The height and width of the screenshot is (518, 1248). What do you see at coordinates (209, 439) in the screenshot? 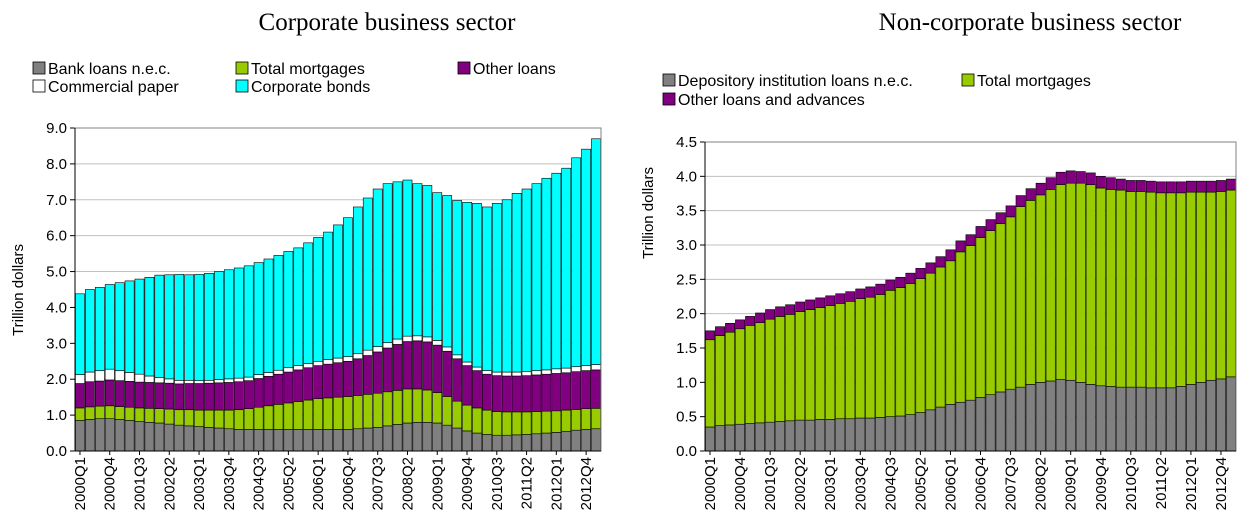
I see `chart1-bar-2003Q2-s0` at bounding box center [209, 439].